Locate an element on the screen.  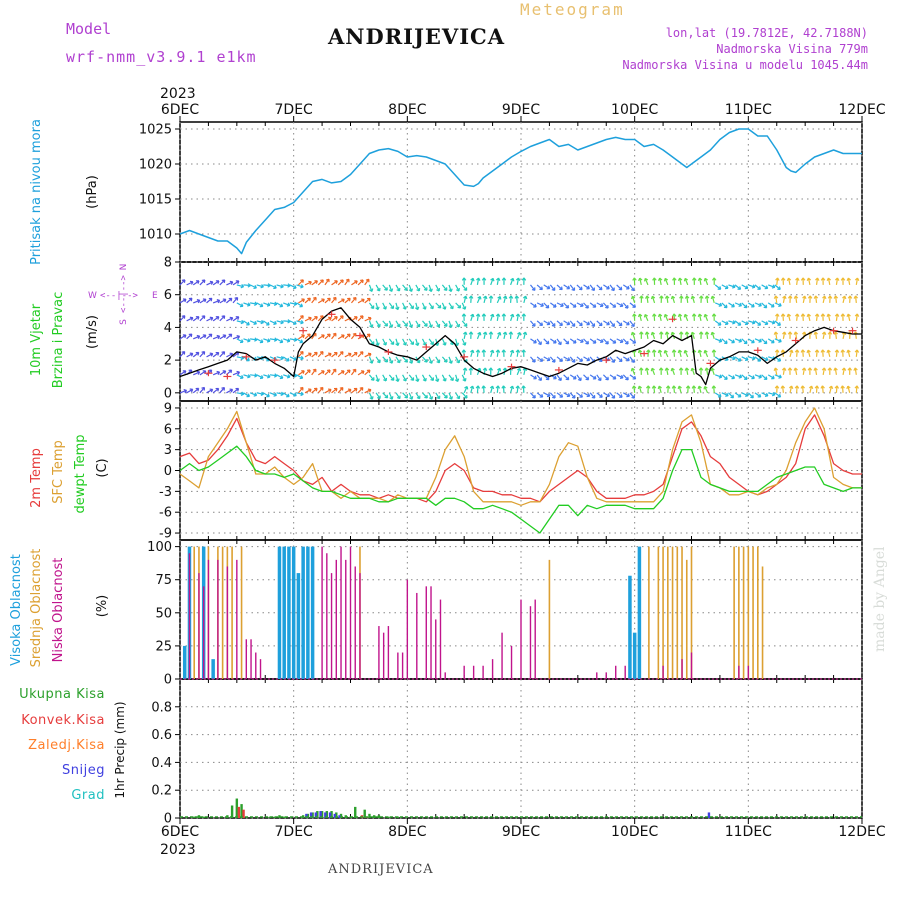
precip-bar-ukupnakisa is located at coordinates (388, 817).